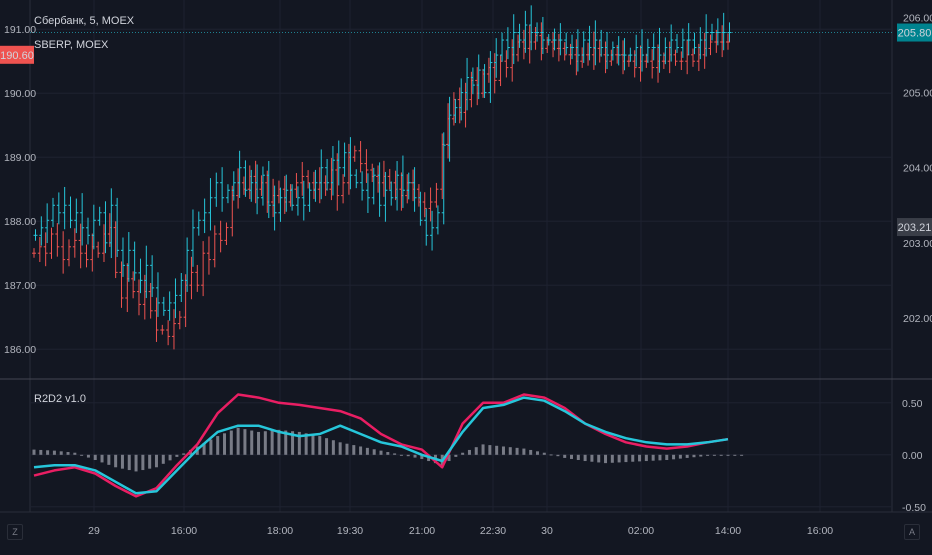 This screenshot has height=555, width=932. What do you see at coordinates (71, 45) in the screenshot?
I see `compare-series-legend: SBERP, MOEX` at bounding box center [71, 45].